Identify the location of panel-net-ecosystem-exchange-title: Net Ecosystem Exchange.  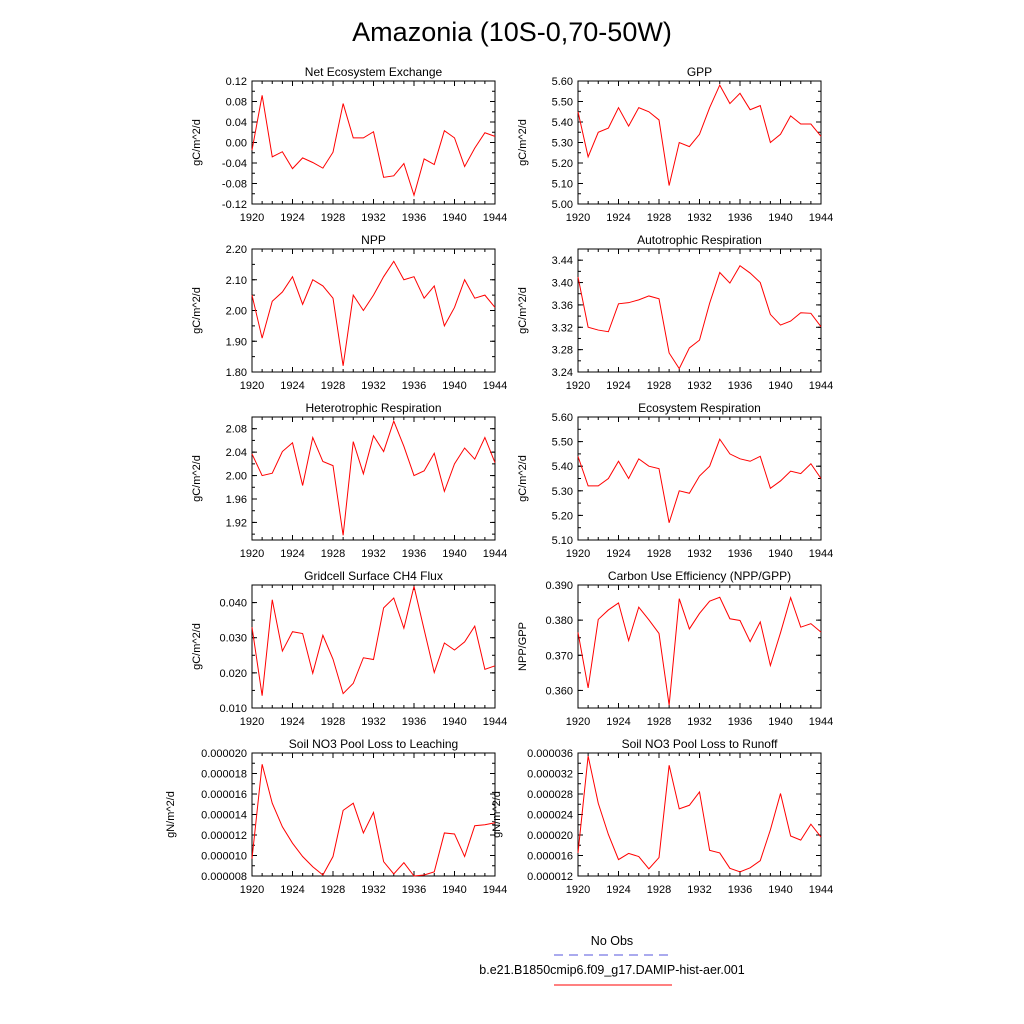
(374, 72).